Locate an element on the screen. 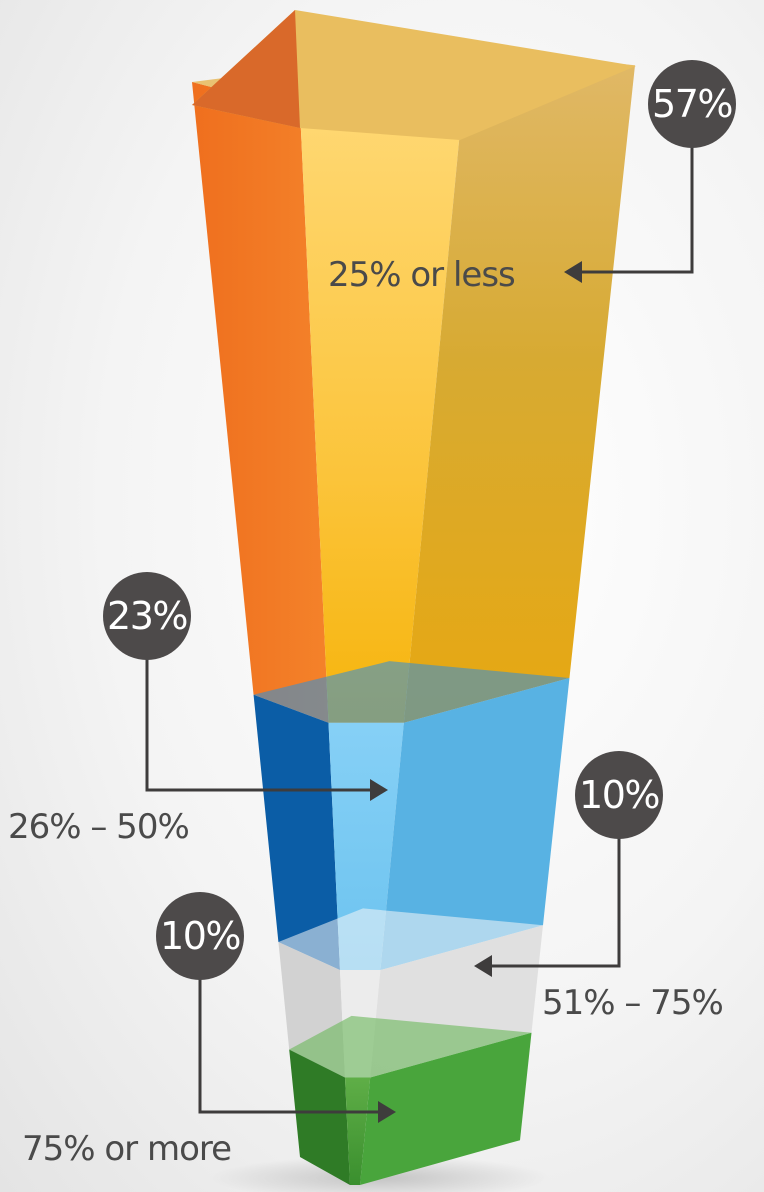 This screenshot has width=764, height=1192. column-top-rim is located at coordinates (414, 75).